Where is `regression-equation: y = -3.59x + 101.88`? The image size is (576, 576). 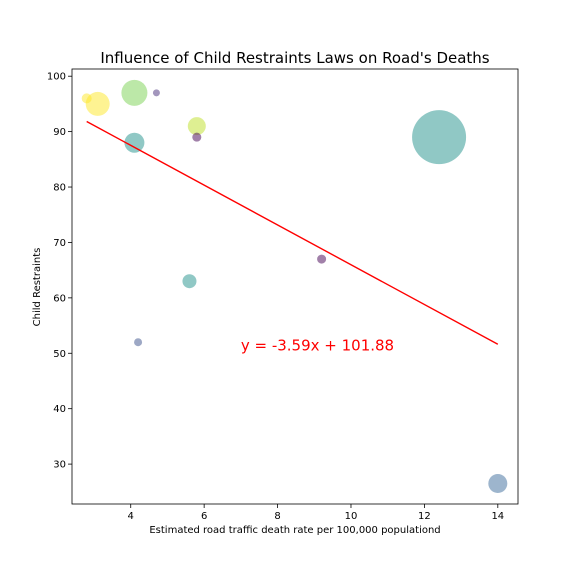
regression-equation: y = -3.59x + 101.88 is located at coordinates (317, 346).